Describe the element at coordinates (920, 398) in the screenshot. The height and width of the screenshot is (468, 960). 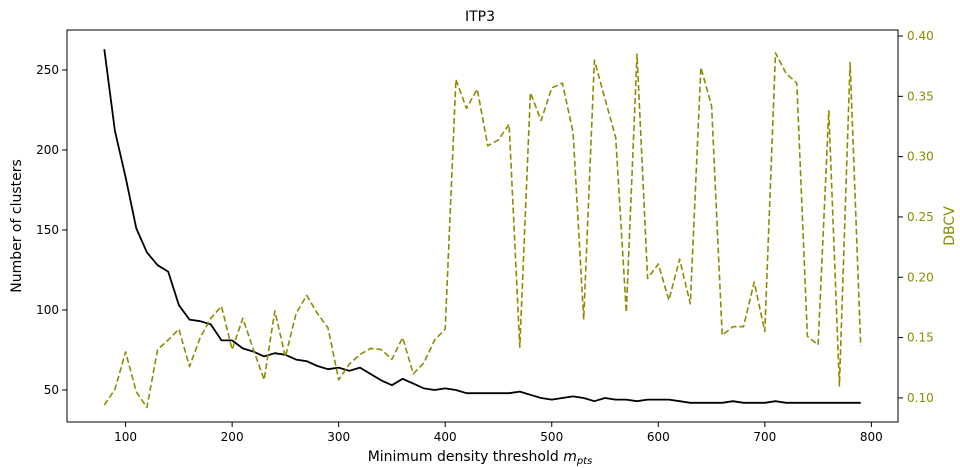
I see `y-right-tick-label: 0.10` at that location.